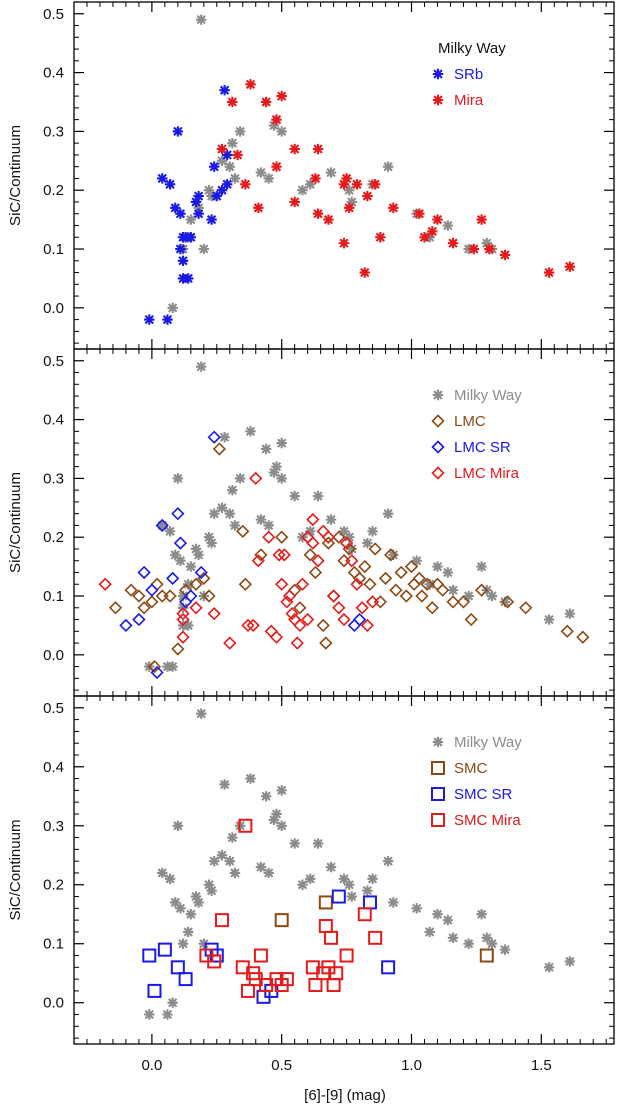  I want to click on x-tick-label: 1.0, so click(411, 1065).